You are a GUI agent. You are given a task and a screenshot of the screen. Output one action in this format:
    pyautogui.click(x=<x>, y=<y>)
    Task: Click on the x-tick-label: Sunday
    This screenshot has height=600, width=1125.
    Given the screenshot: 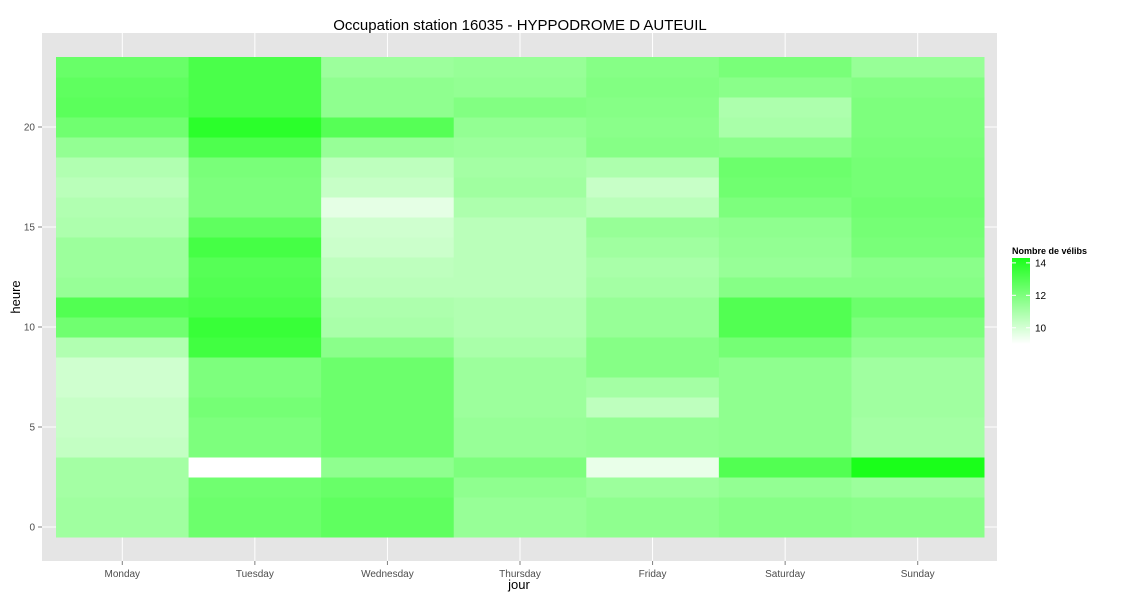 What is the action you would take?
    pyautogui.click(x=918, y=574)
    